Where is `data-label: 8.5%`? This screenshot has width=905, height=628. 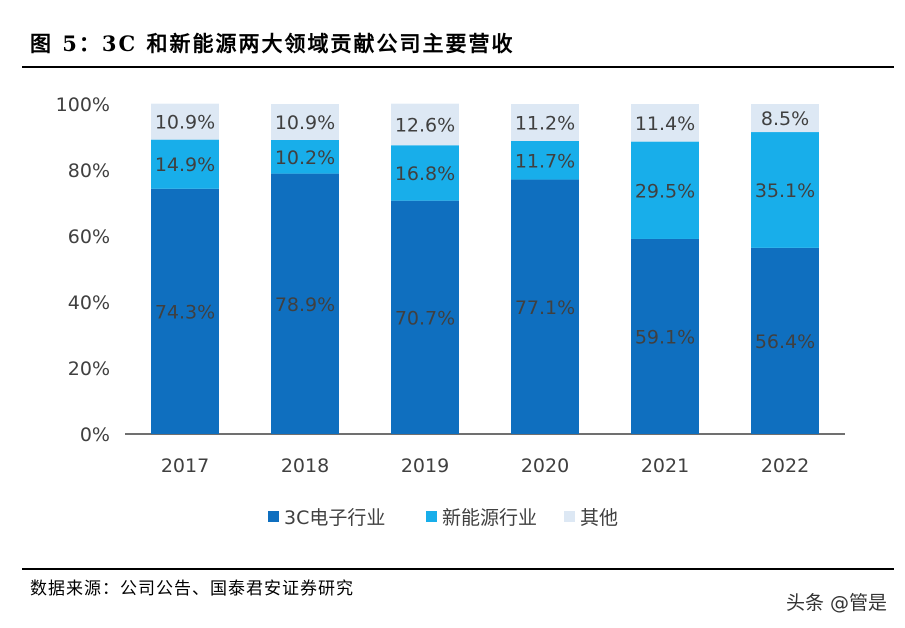
data-label: 8.5% is located at coordinates (785, 119).